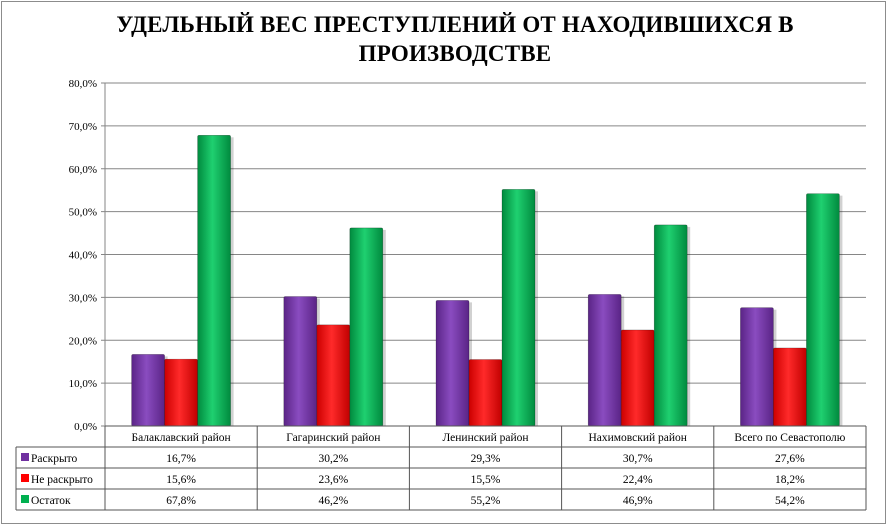 The height and width of the screenshot is (527, 889). Describe the element at coordinates (181, 459) in the screenshot. I see `data-label: 16,7%` at that location.